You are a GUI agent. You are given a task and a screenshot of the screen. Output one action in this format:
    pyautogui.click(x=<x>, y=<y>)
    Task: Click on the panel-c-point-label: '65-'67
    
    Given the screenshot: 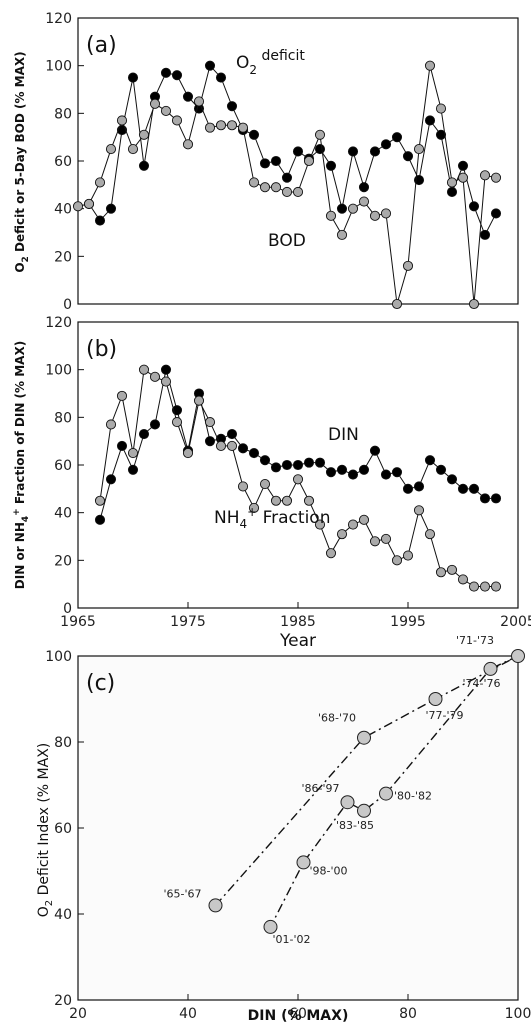 What is the action you would take?
    pyautogui.click(x=183, y=893)
    